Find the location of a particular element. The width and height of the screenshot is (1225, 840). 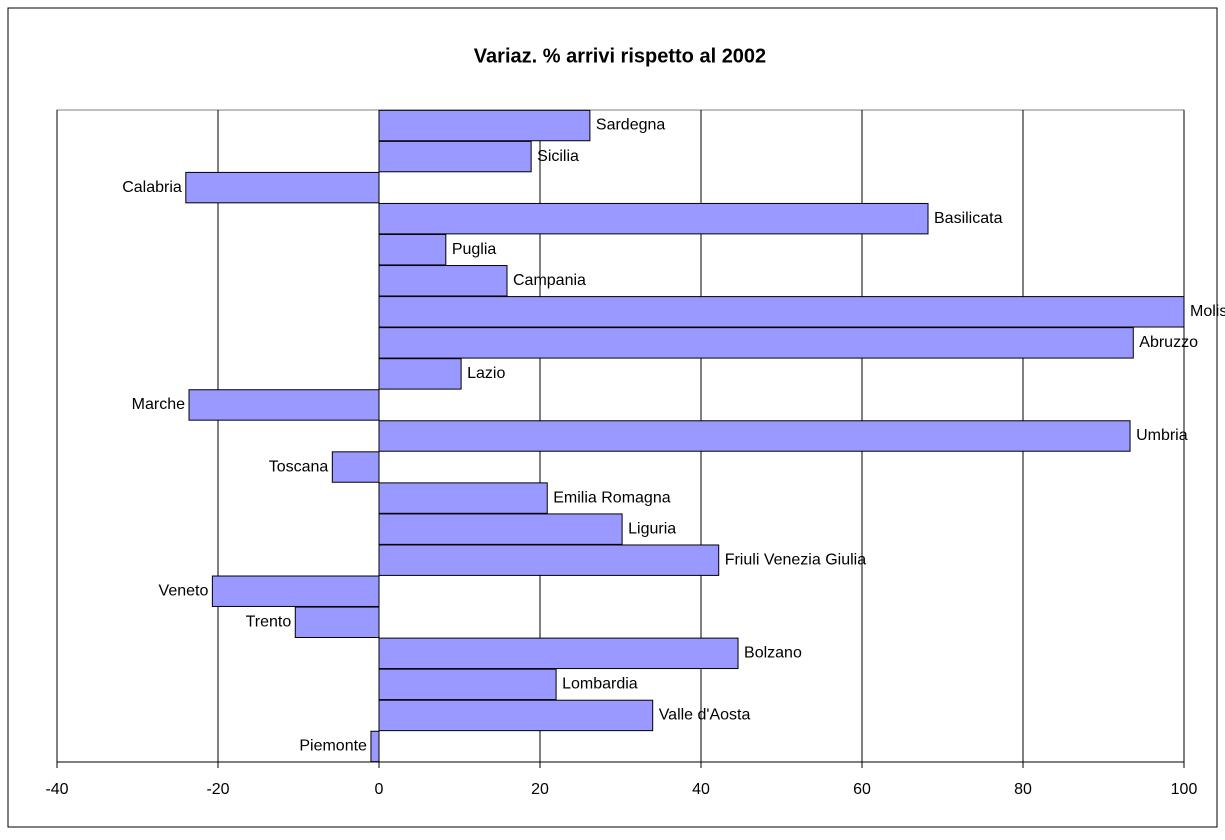

category-label: Liguria is located at coordinates (652, 528).